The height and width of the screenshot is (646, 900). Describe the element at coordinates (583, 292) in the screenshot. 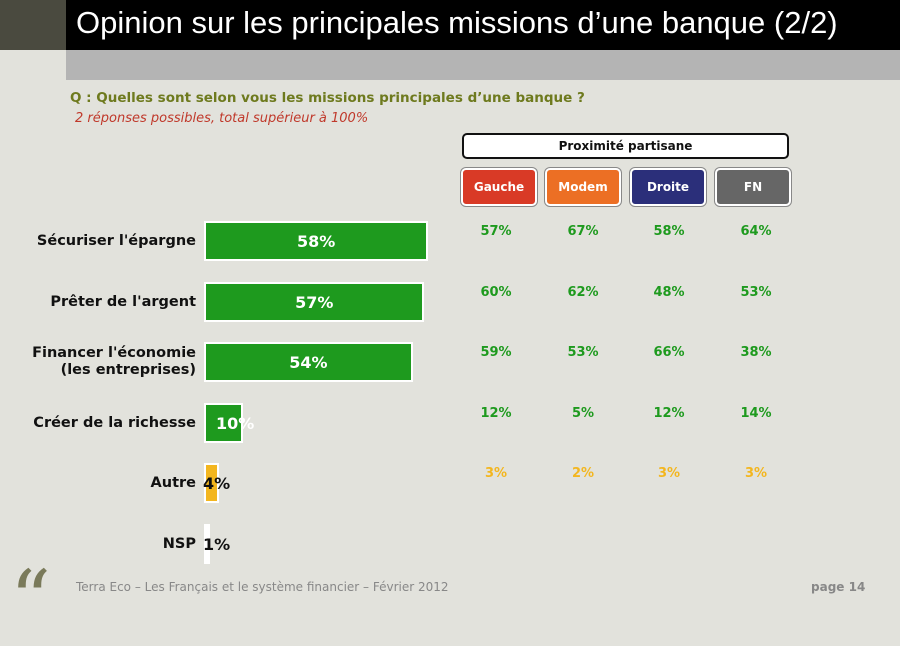

I see `party-value-modem: 62%` at that location.